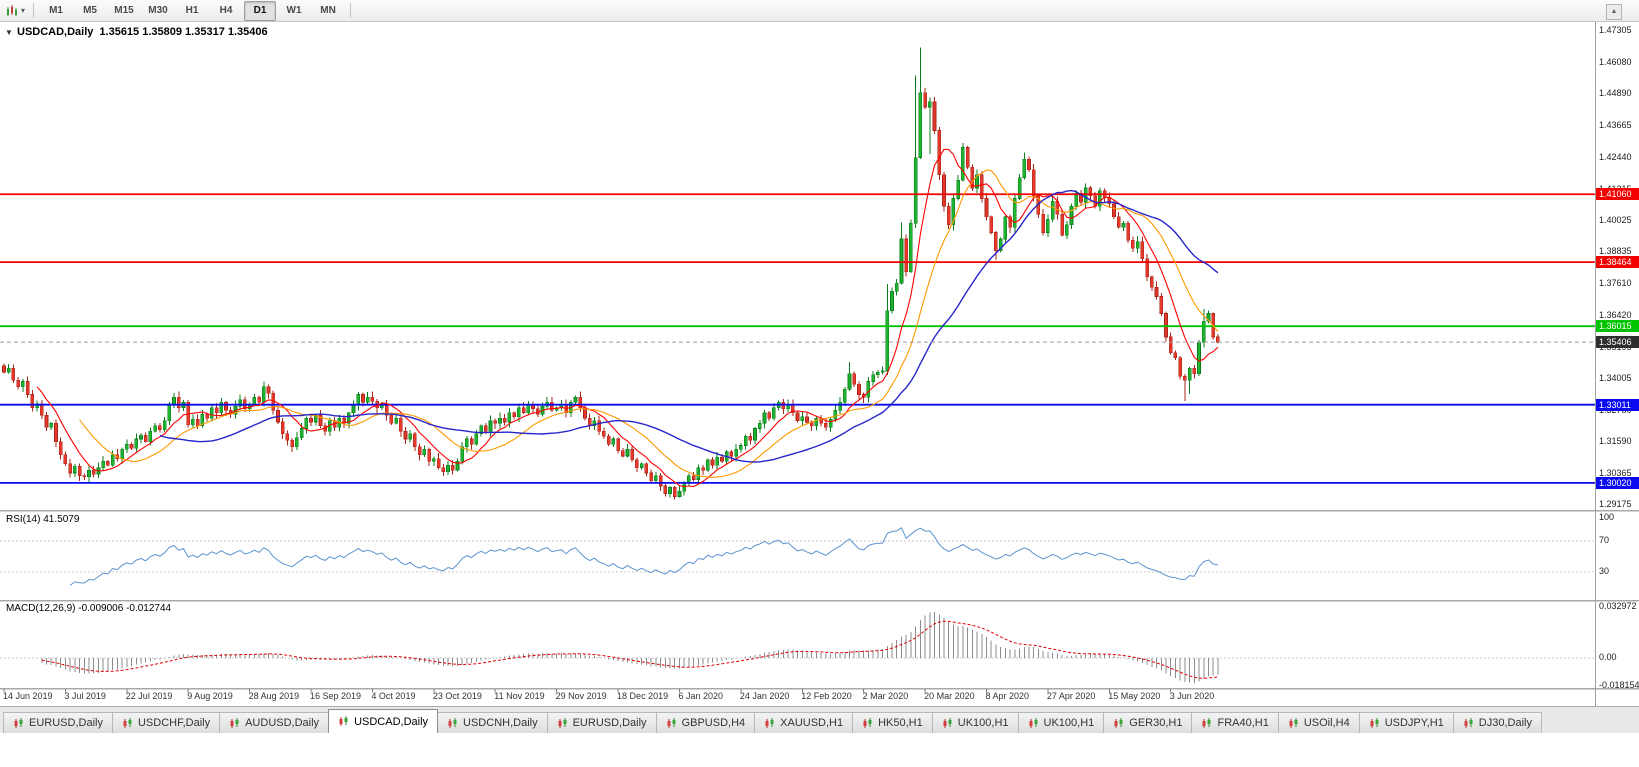 This screenshot has width=1639, height=767. I want to click on rsi-axis-label: 70, so click(1604, 540).